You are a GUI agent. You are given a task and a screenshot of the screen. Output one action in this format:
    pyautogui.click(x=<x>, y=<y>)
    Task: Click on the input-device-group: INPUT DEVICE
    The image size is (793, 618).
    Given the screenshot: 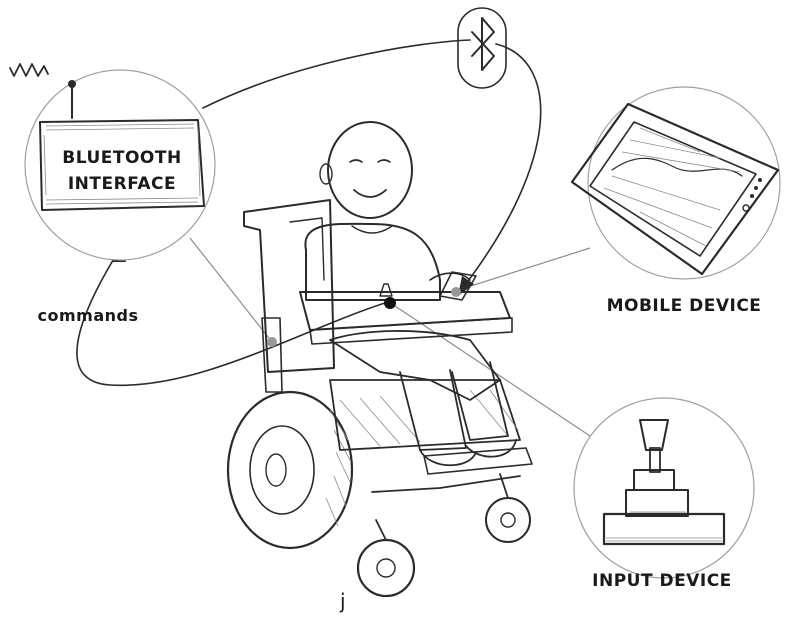 What is the action you would take?
    pyautogui.click(x=664, y=494)
    